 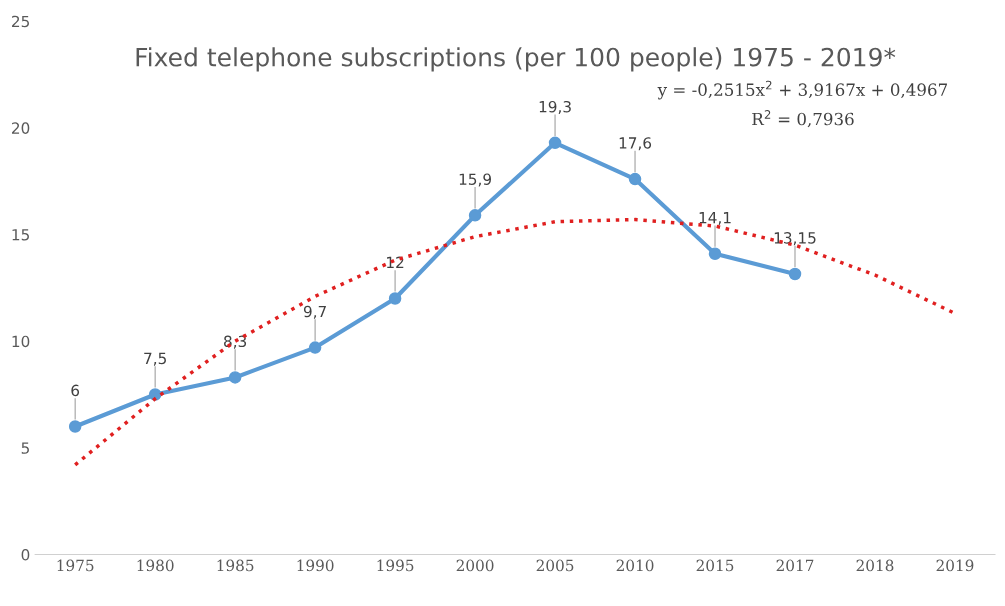 I want to click on data-label: 14,1, so click(x=715, y=218).